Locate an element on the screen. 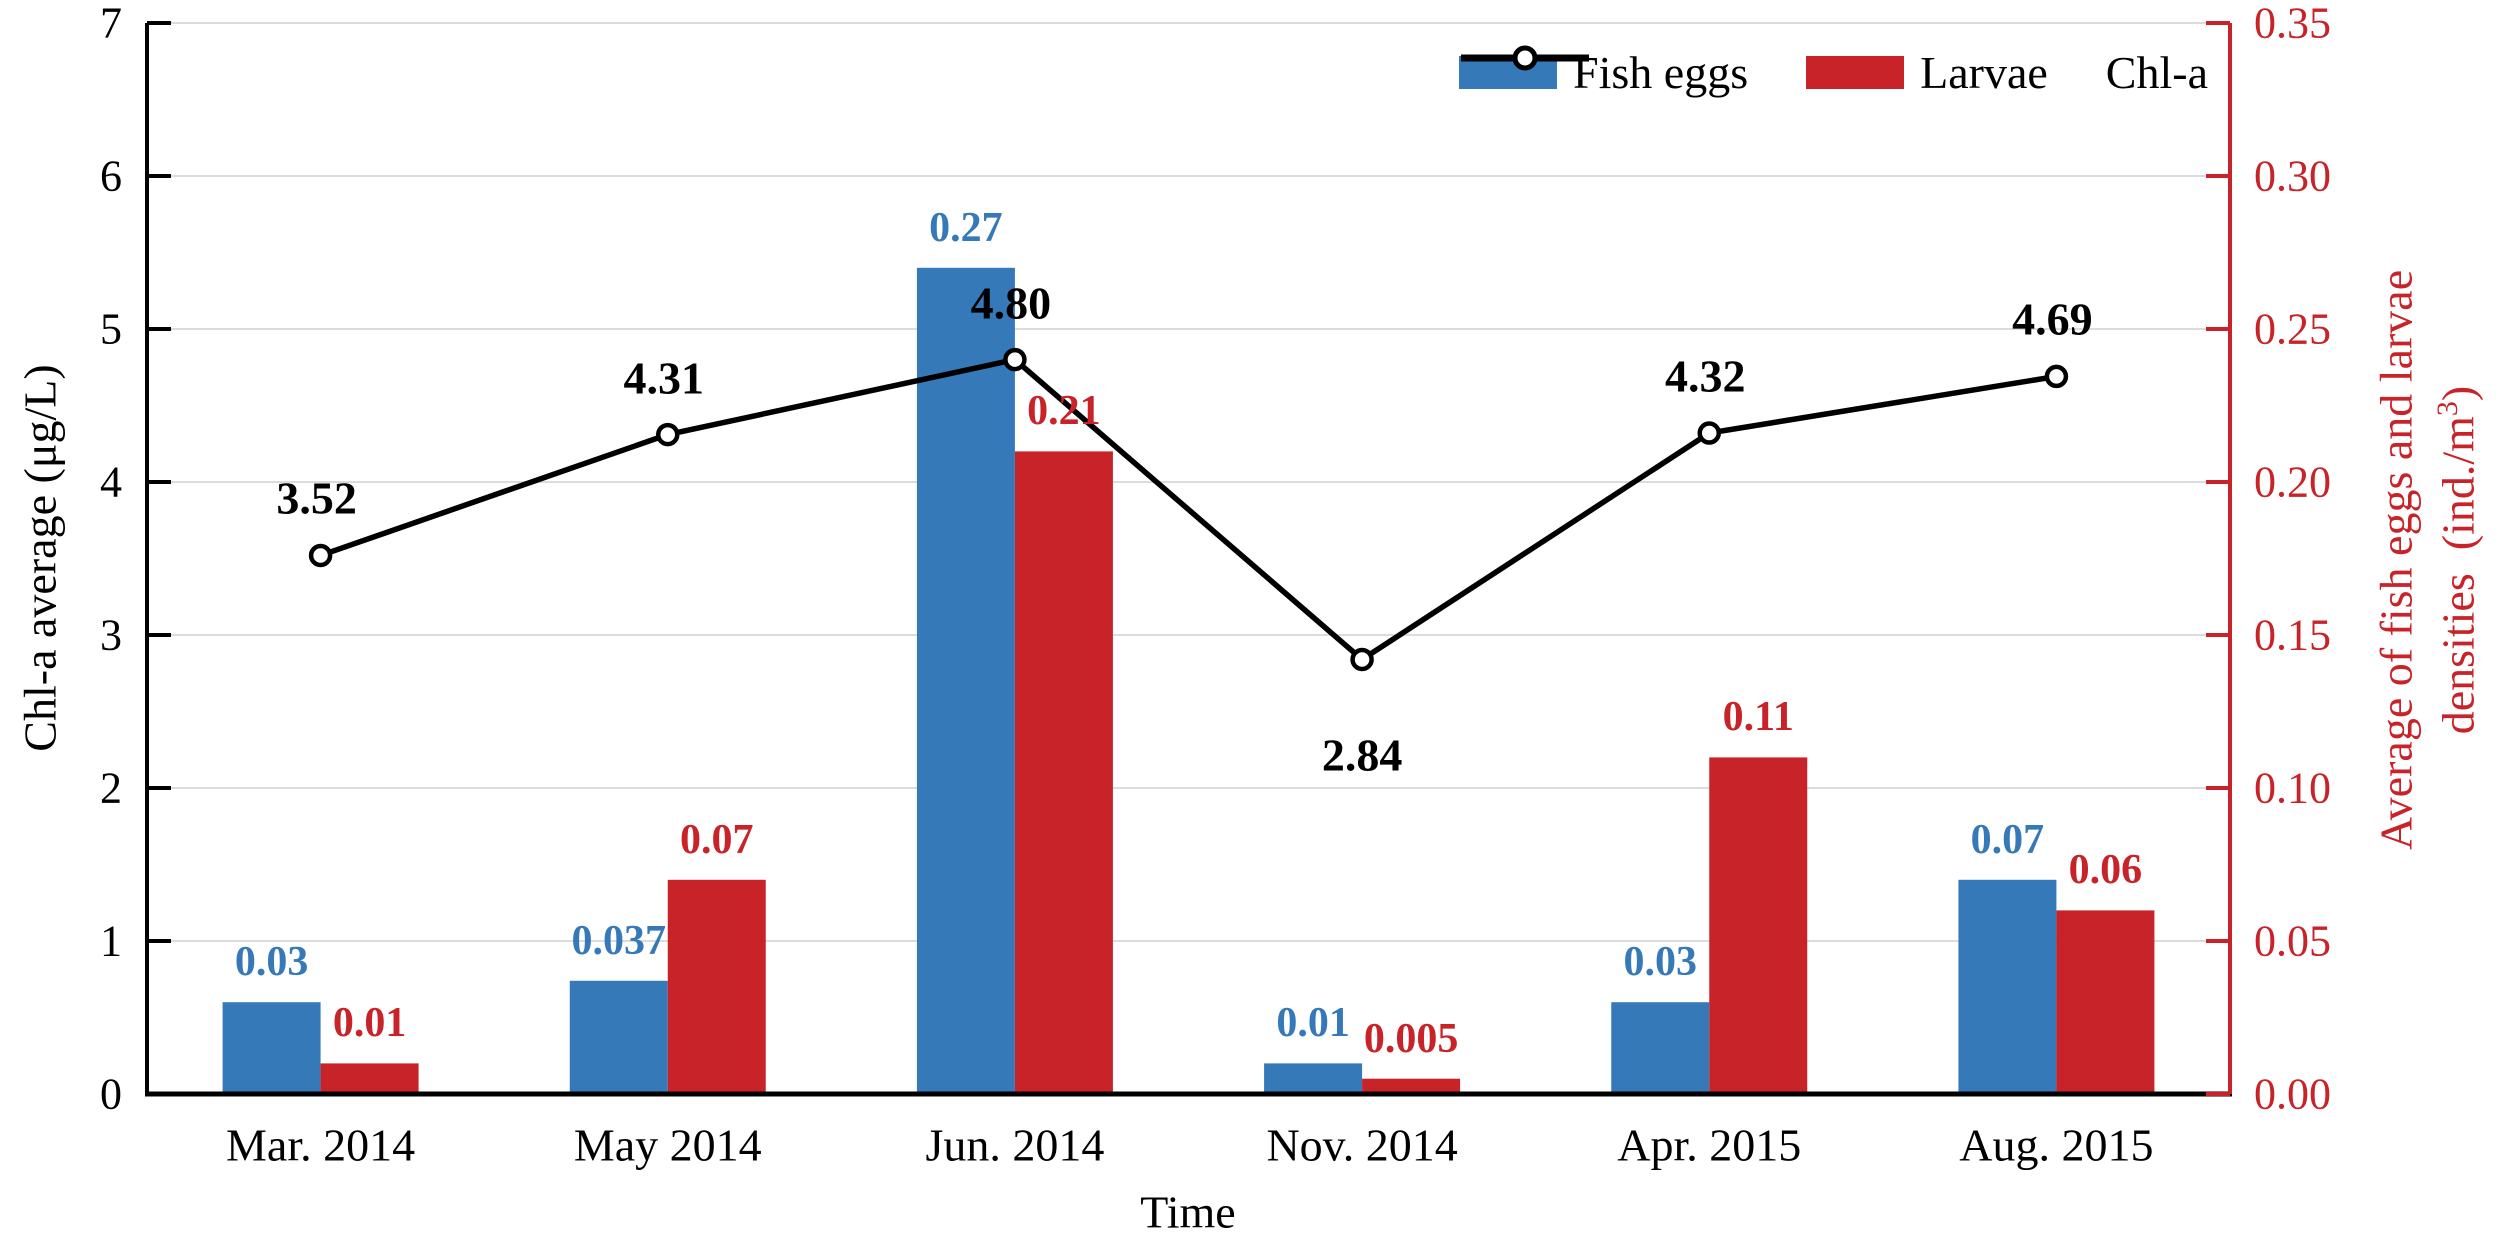 The image size is (2500, 1256). right-tick-label: 0.10 is located at coordinates (2292, 788).